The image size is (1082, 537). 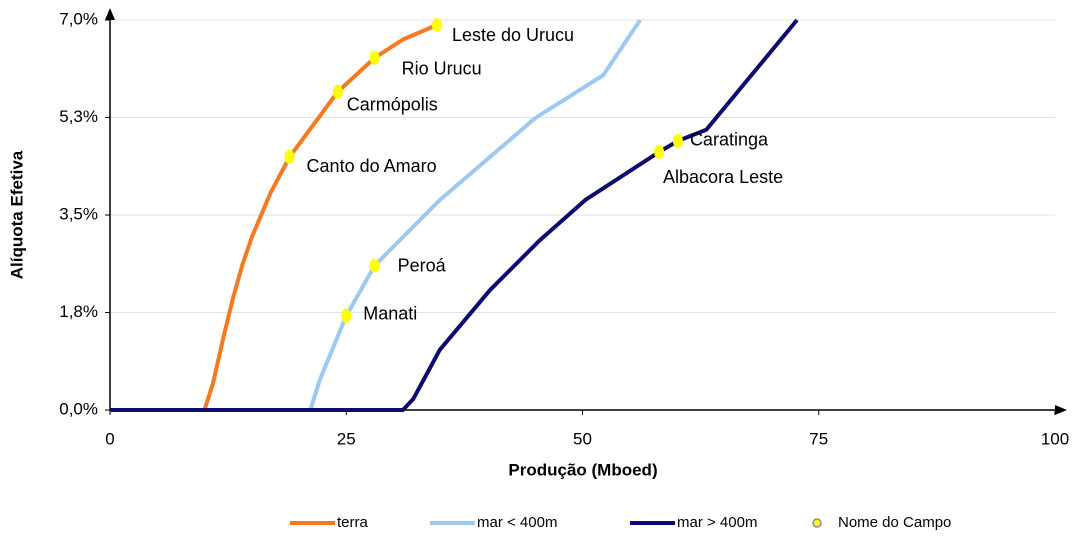 What do you see at coordinates (582, 469) in the screenshot?
I see `x-axis-title: Produção (Mboed)` at bounding box center [582, 469].